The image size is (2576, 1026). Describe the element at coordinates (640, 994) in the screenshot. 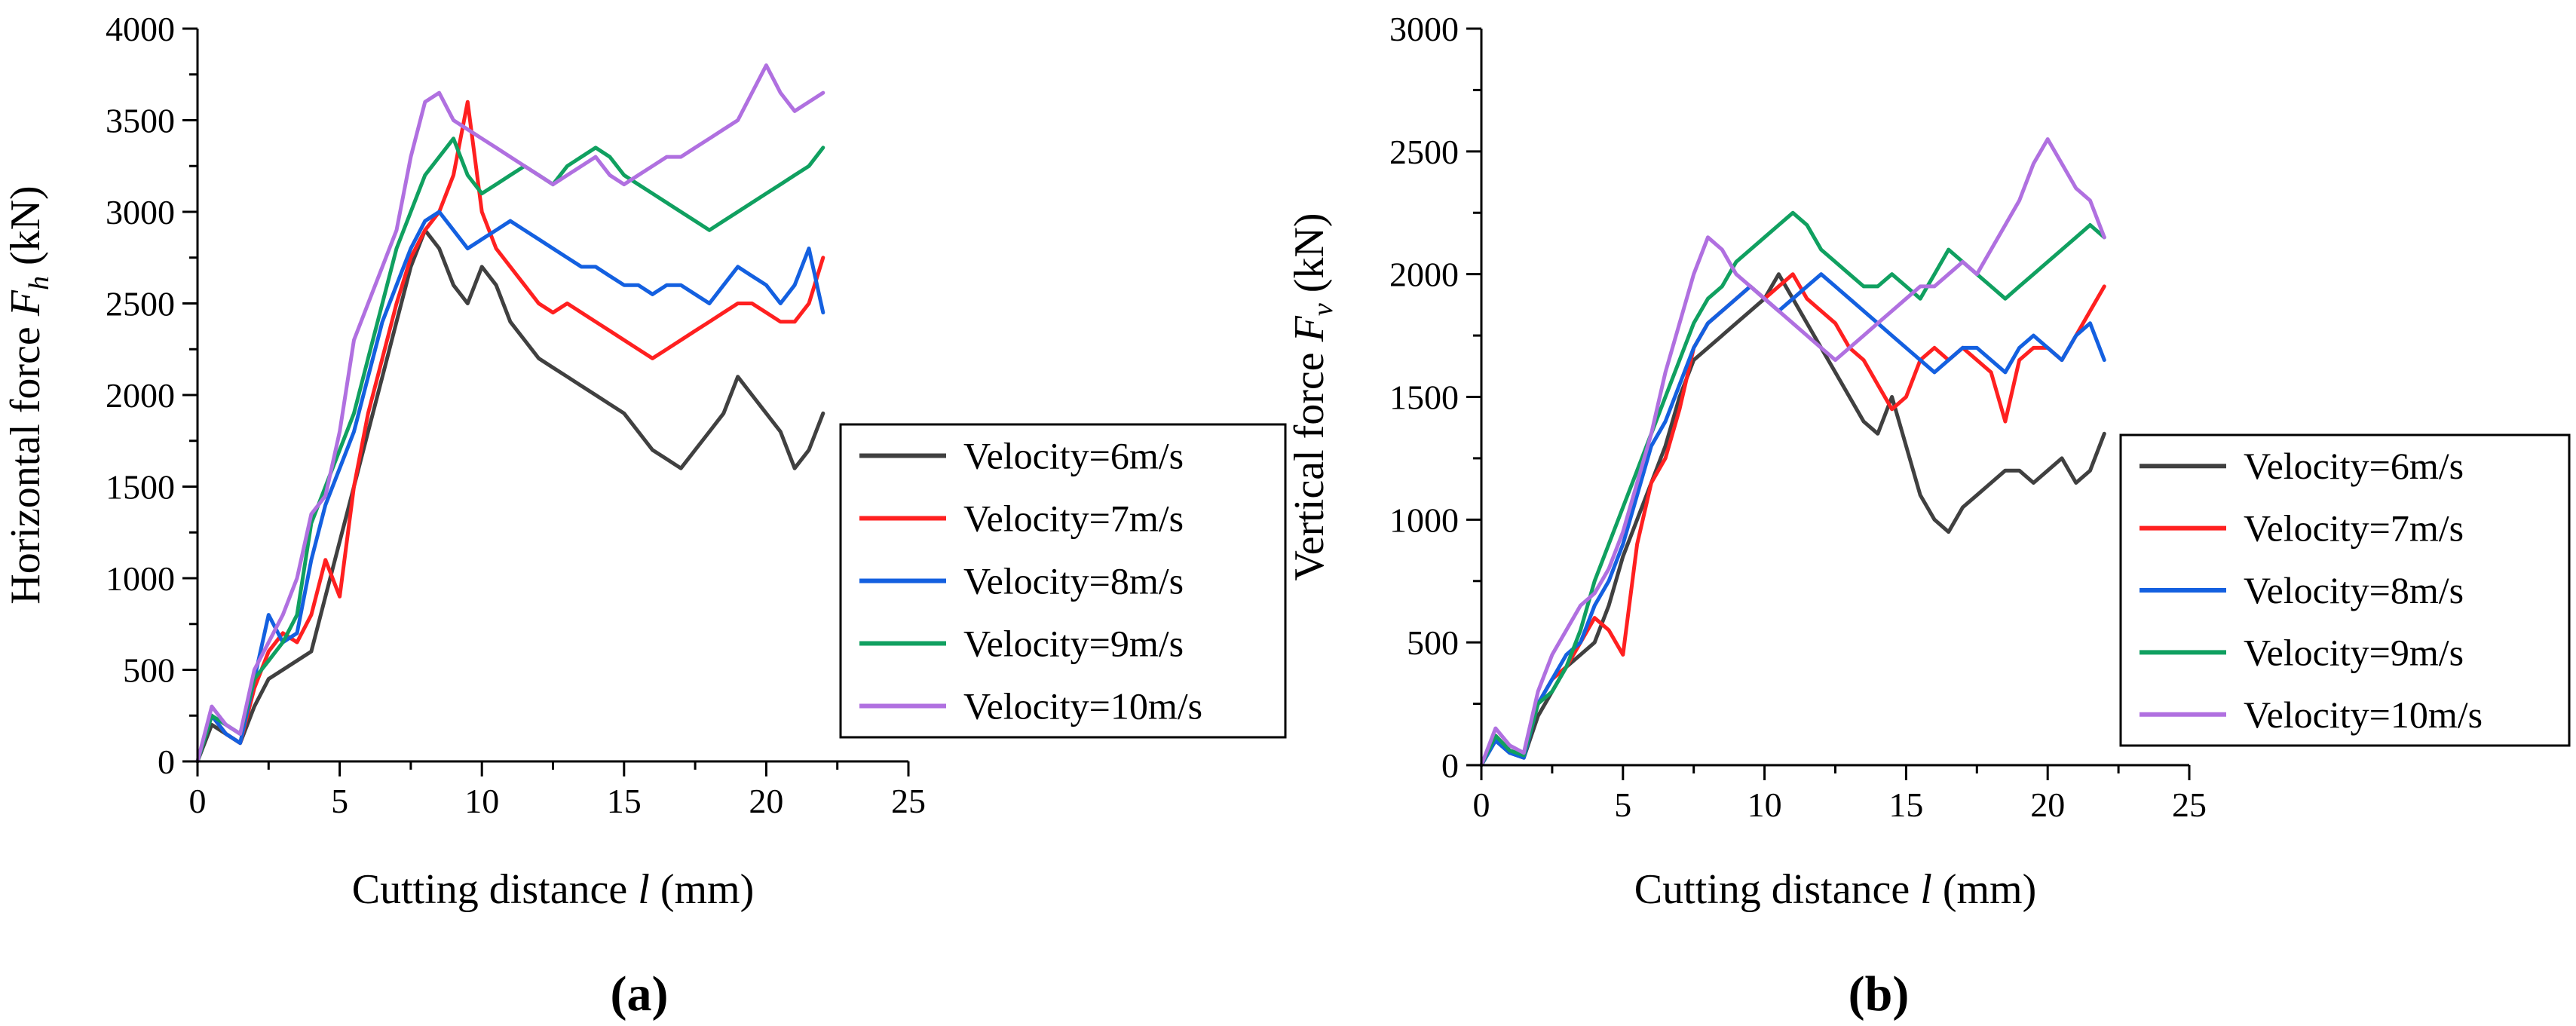

I see `panel-label: (a)` at that location.